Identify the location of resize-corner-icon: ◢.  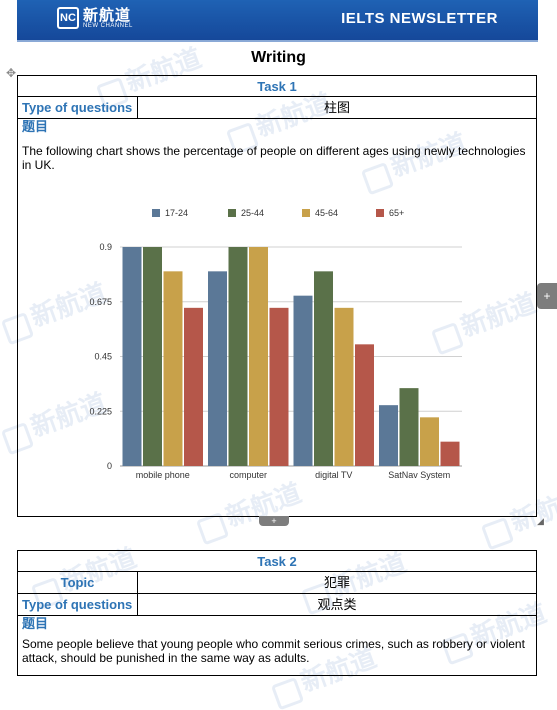
(540, 521).